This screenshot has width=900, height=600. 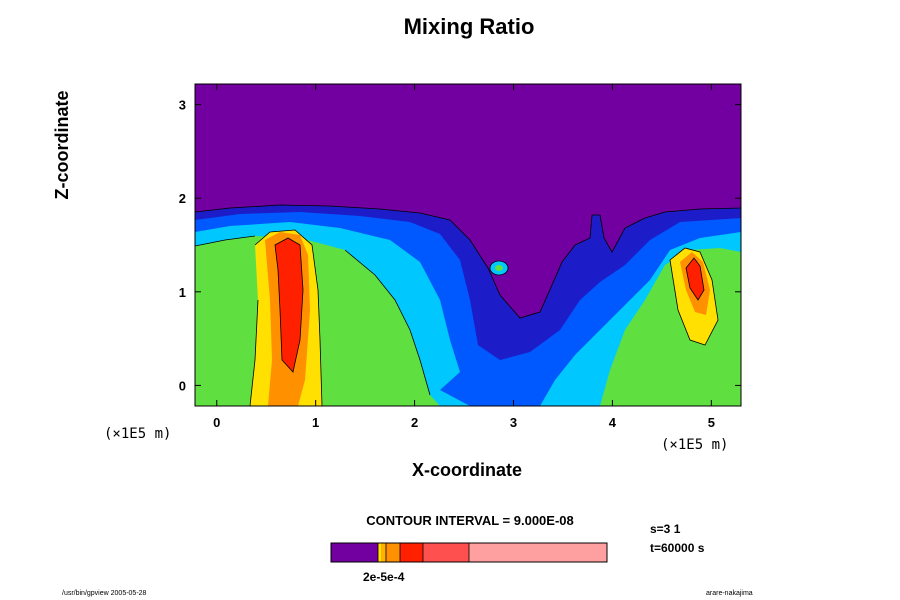 What do you see at coordinates (499, 268) in the screenshot?
I see `cyan-bubble-core` at bounding box center [499, 268].